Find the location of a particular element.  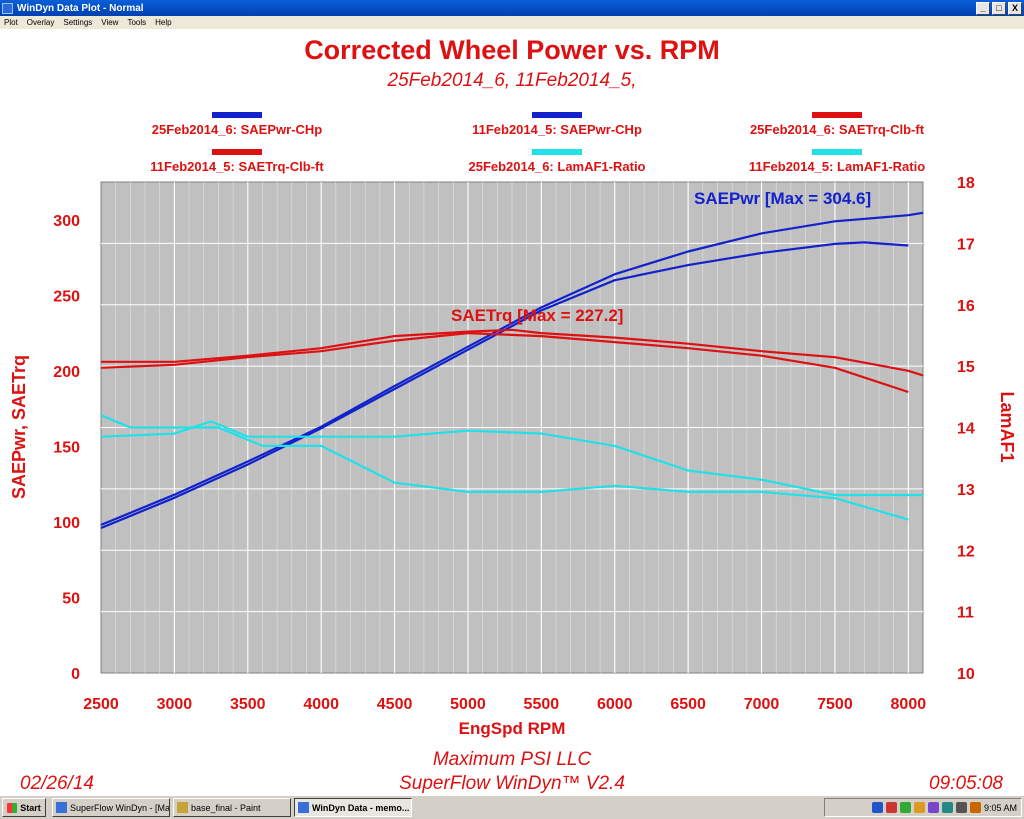

x-tick-label: 4000 is located at coordinates (321, 704).